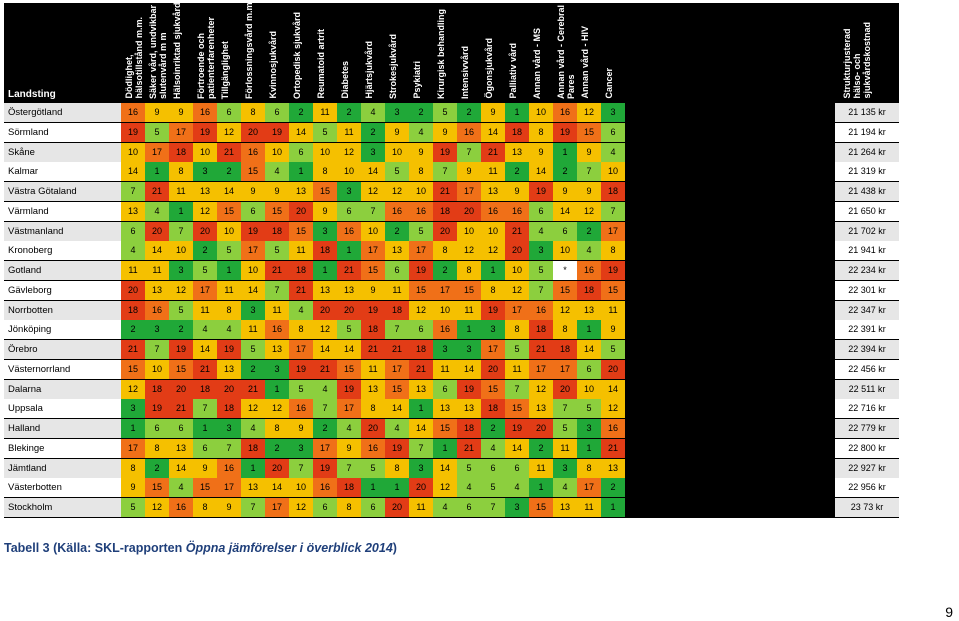 This screenshot has width=959, height=621. I want to click on caption-suffix: ), so click(394, 548).